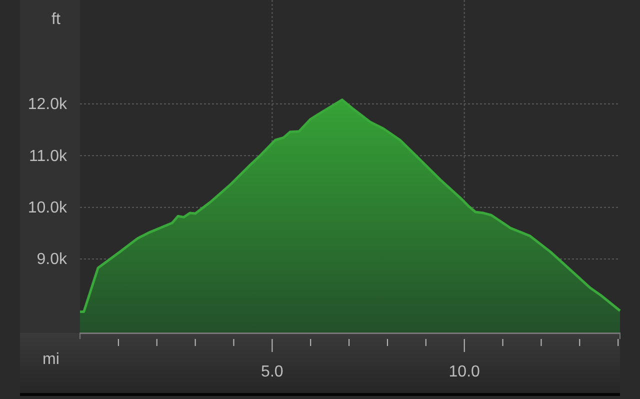 This screenshot has width=640, height=399. Describe the element at coordinates (56, 19) in the screenshot. I see `y-axis-title: ft` at that location.